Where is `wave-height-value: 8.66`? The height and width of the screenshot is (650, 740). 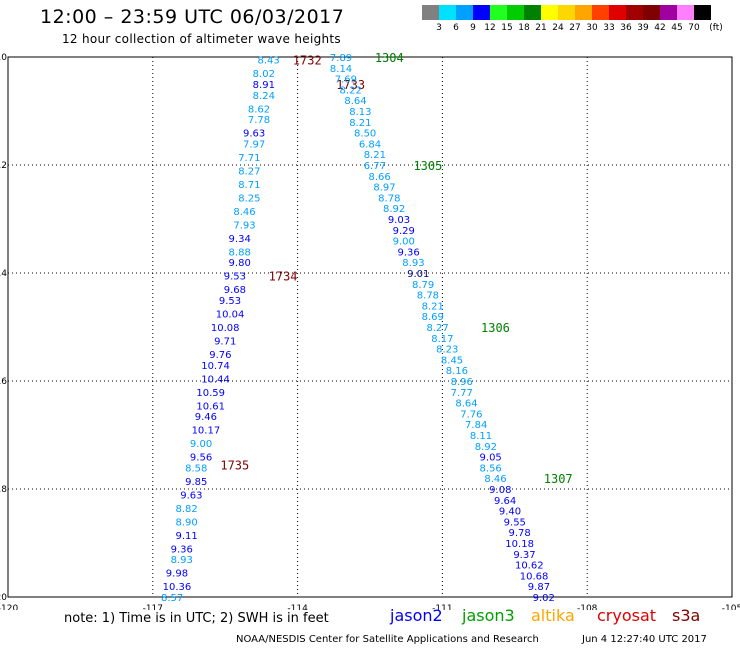 wave-height-value: 8.66 is located at coordinates (380, 177).